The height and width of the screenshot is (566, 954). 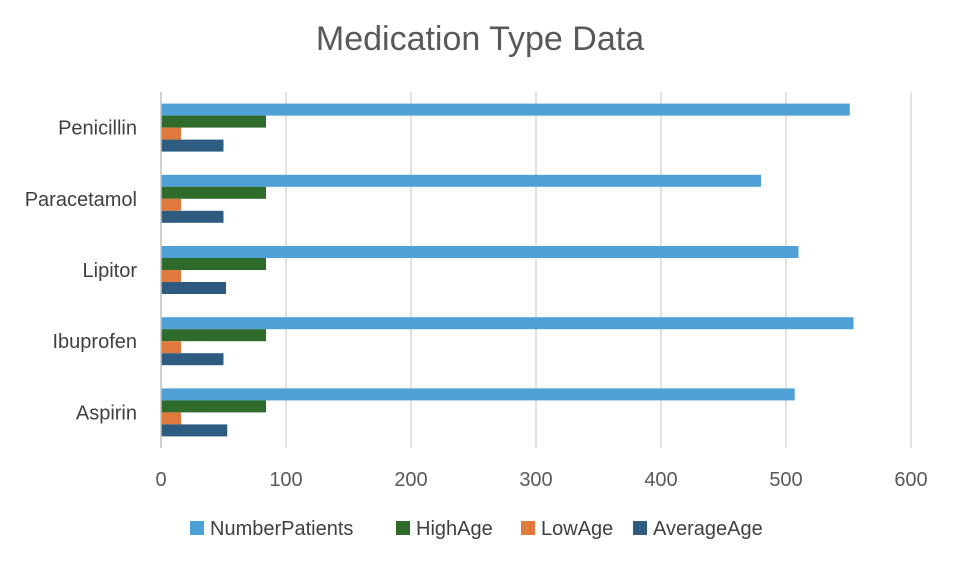 What do you see at coordinates (454, 529) in the screenshot?
I see `legend-label: HighAge` at bounding box center [454, 529].